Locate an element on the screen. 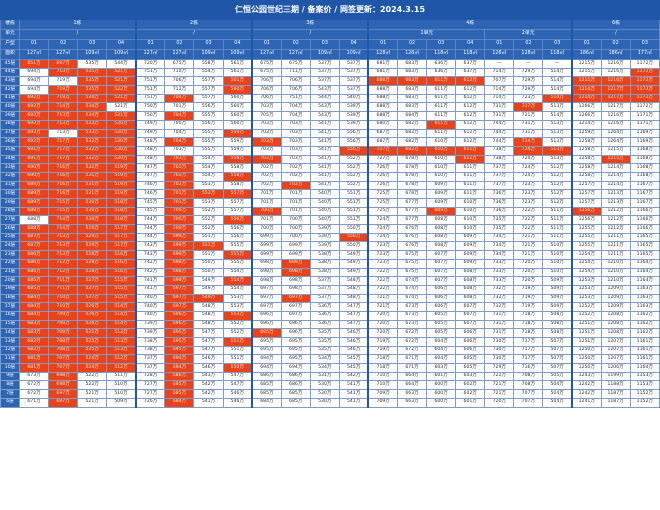 This screenshot has height=510, width=660. price-cell: 744万 is located at coordinates (499, 124).